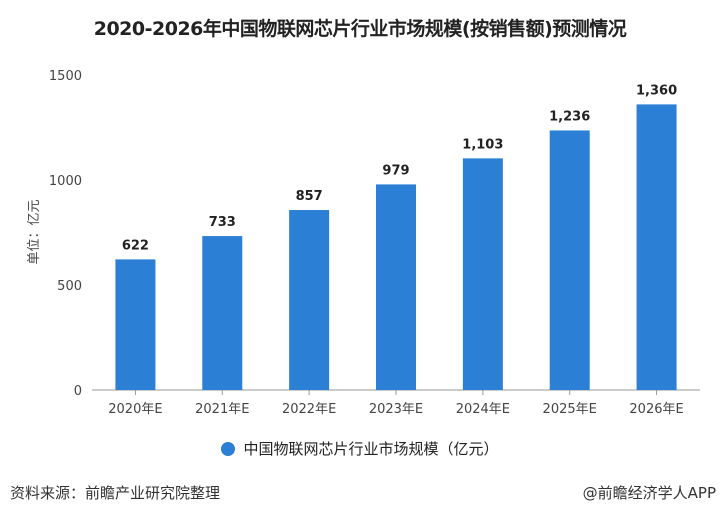 This screenshot has width=720, height=516. What do you see at coordinates (371, 449) in the screenshot?
I see `legend-label: 中国物联网芯片行业市场规模（亿元）` at bounding box center [371, 449].